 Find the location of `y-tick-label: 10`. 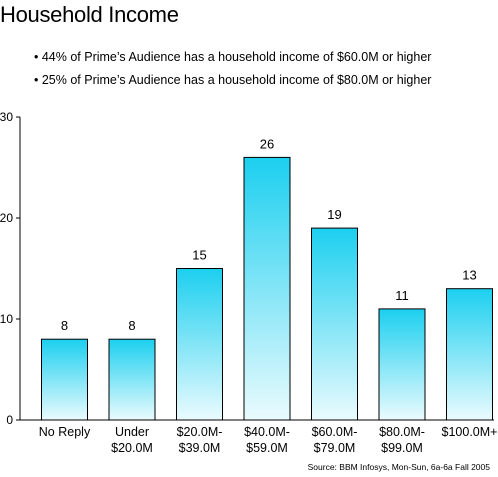

y-tick-label: 10 is located at coordinates (6, 319).